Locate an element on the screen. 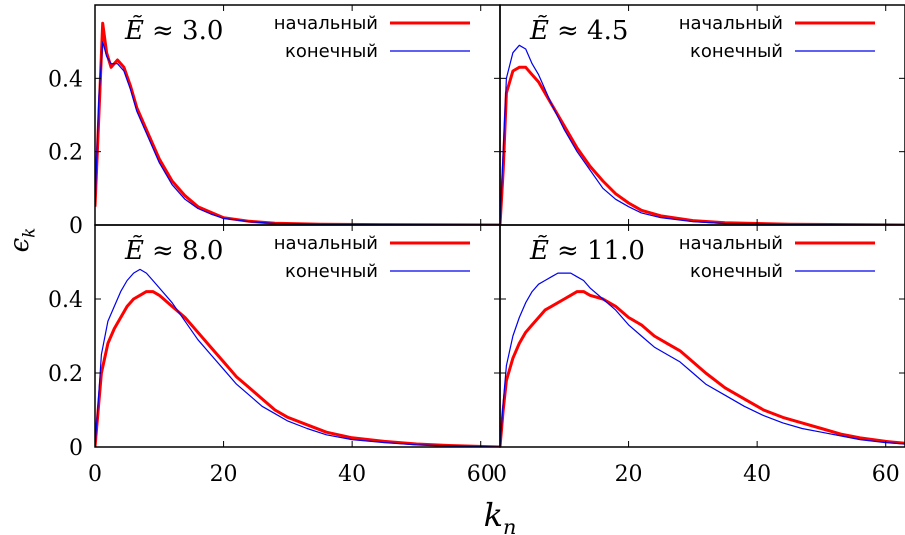 The height and width of the screenshot is (535, 905). panel-label-value: ≈ 8.0 is located at coordinates (187, 251).